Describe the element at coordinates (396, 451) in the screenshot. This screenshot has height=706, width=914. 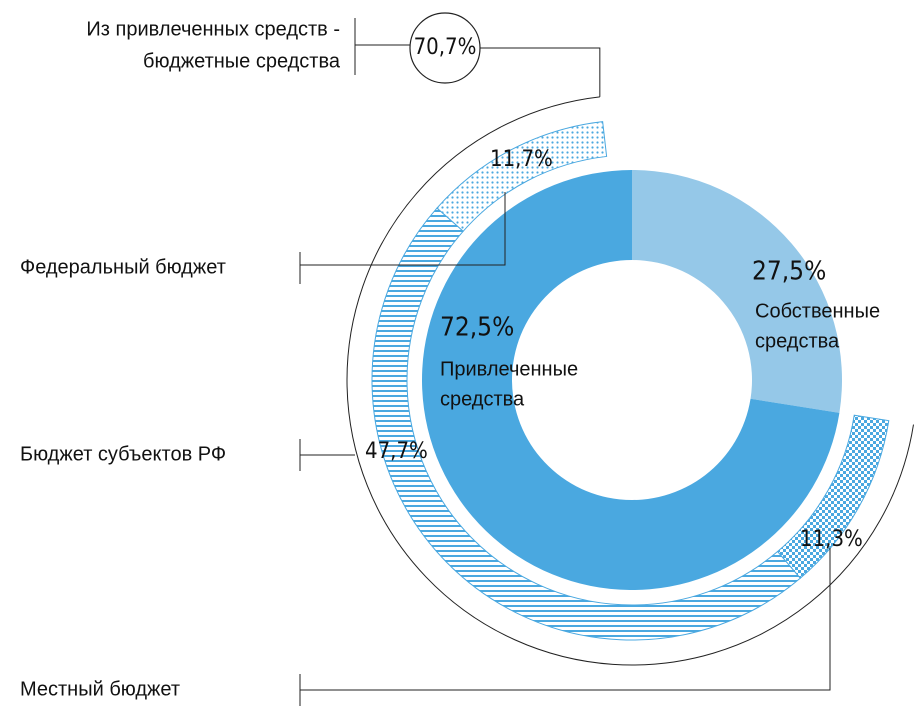
I see `outer-value-label: 47,7%` at that location.